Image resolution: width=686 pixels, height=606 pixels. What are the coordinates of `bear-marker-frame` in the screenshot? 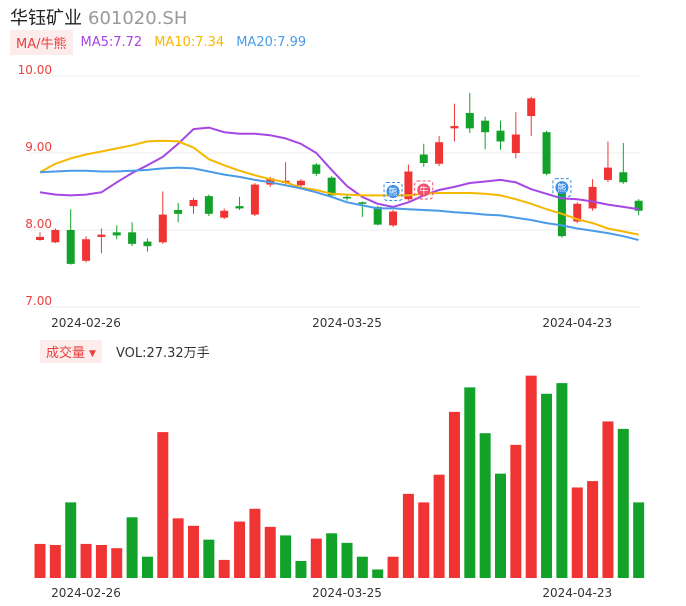 It's located at (393, 191).